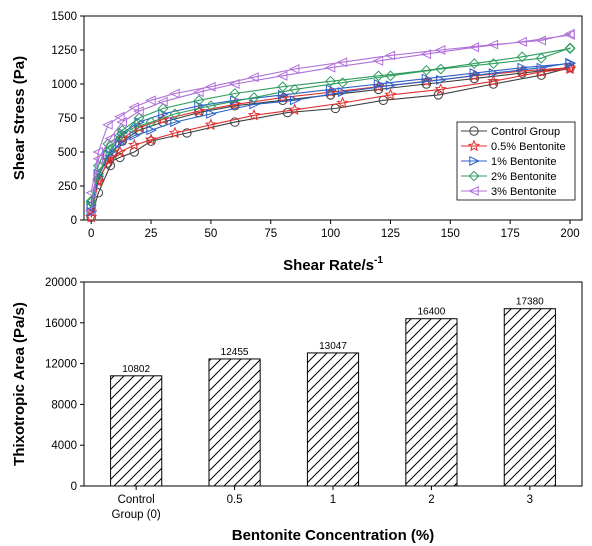 The height and width of the screenshot is (546, 592). I want to click on y-tick-label: 1250, so click(64, 51).